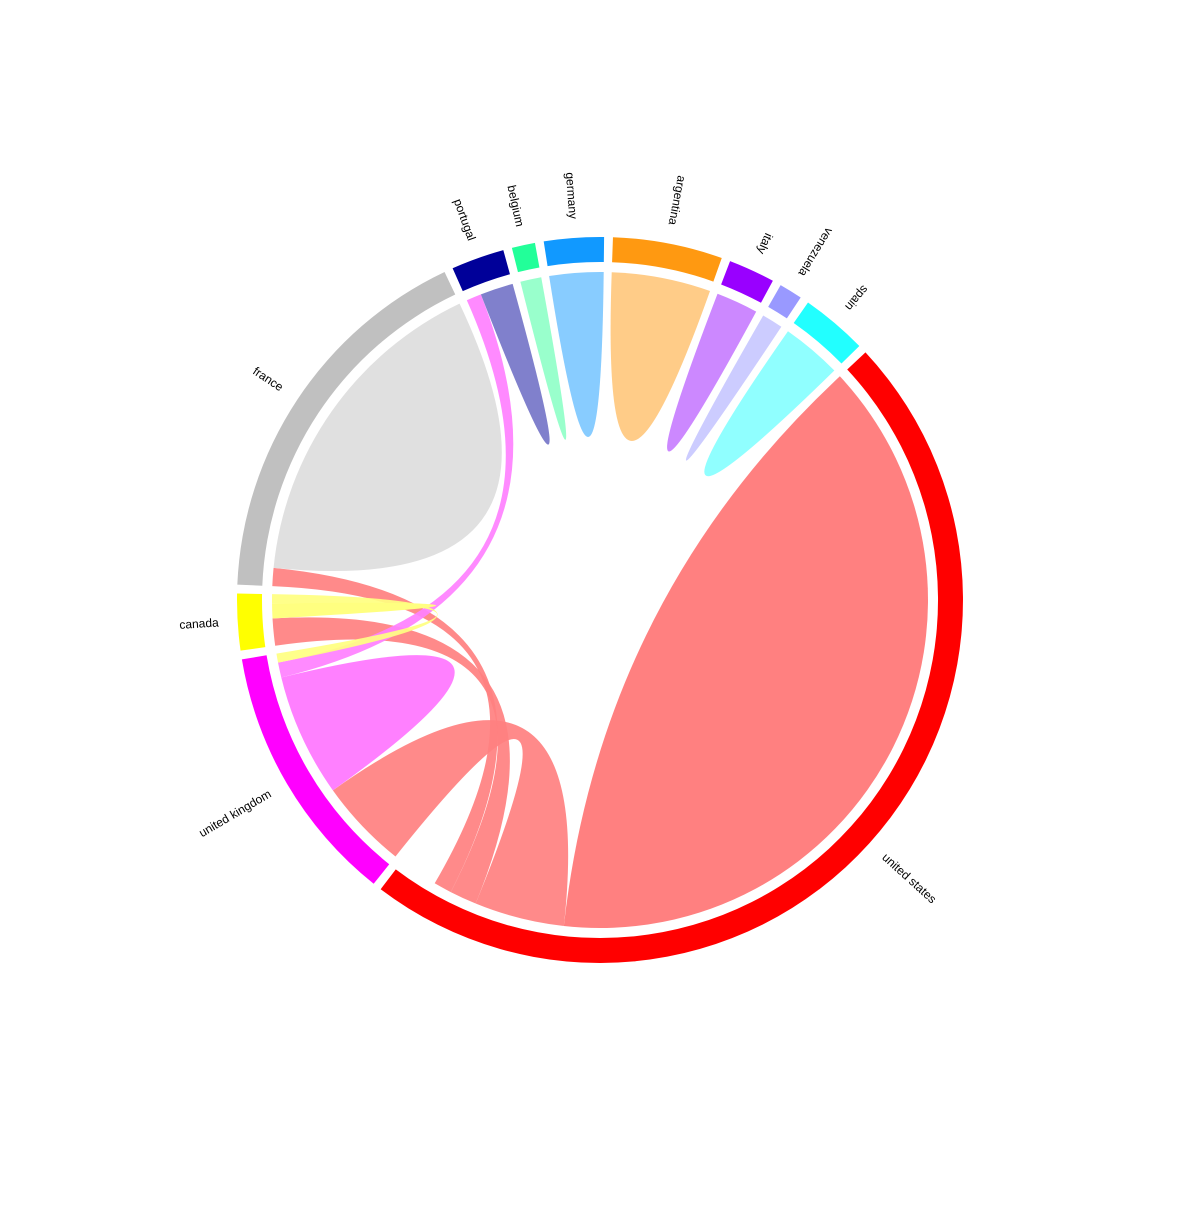 This screenshot has width=1200, height=1205. What do you see at coordinates (450, 823) in the screenshot?
I see `ribbon-united-states-to-united-kingdom` at bounding box center [450, 823].